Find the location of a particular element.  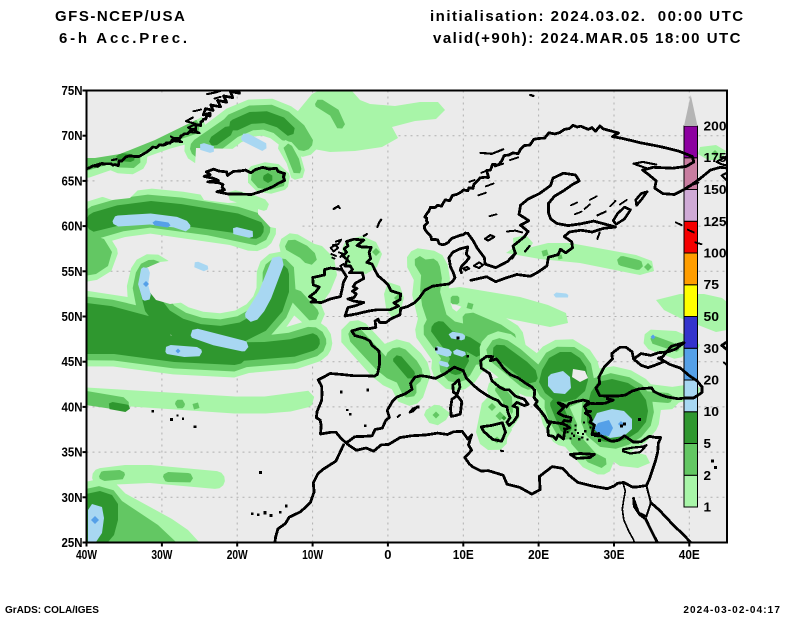

svg-text: 30N is located at coordinates (72, 497).